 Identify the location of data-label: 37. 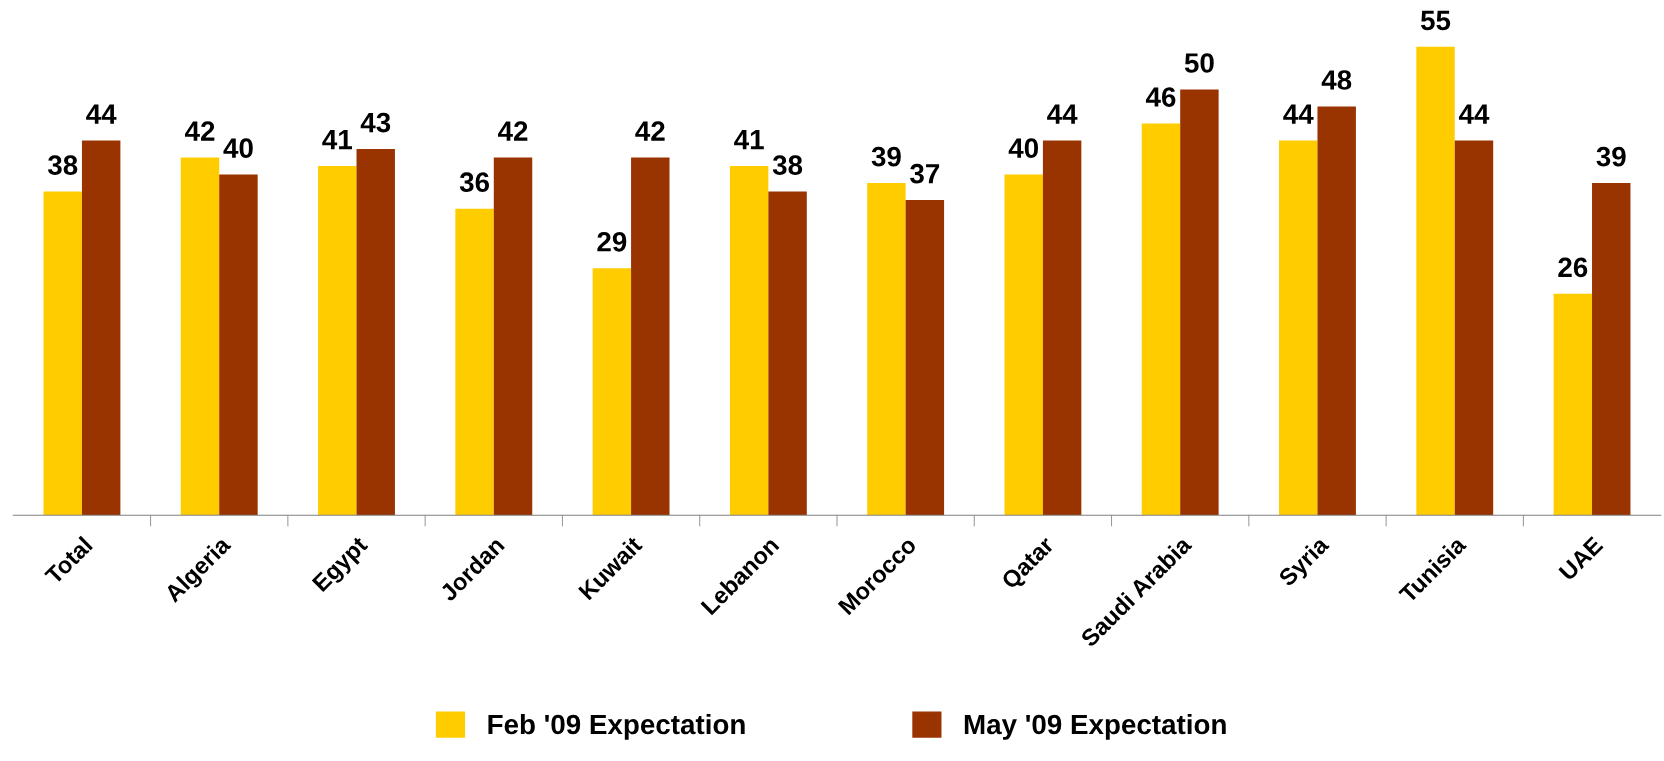
(925, 173).